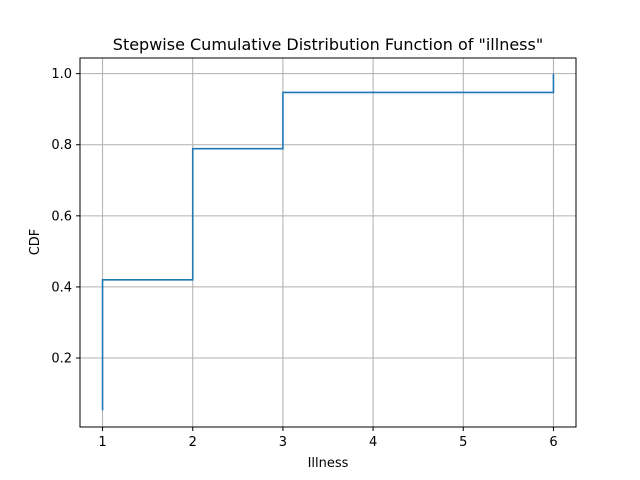  What do you see at coordinates (373, 442) in the screenshot?
I see `x-tick-label: 4` at bounding box center [373, 442].